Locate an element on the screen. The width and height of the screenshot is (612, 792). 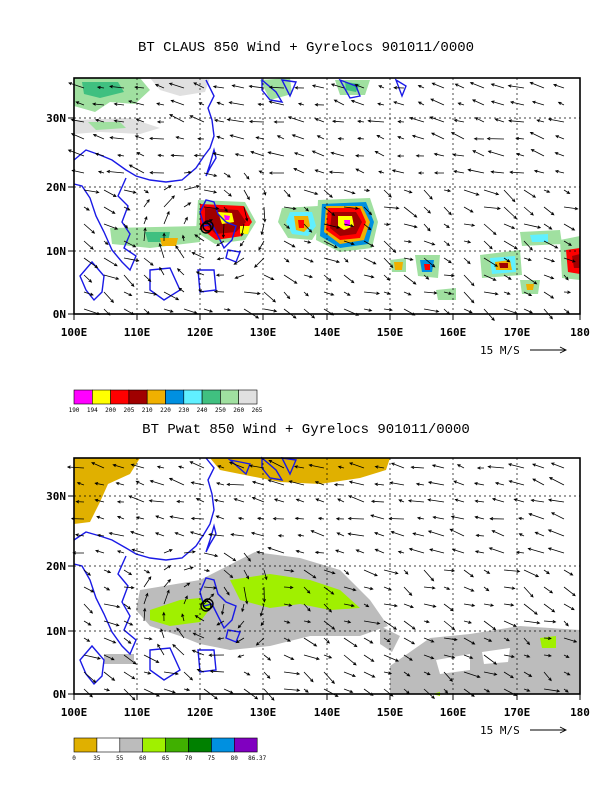
lat-label: 10N is located at coordinates (56, 631).